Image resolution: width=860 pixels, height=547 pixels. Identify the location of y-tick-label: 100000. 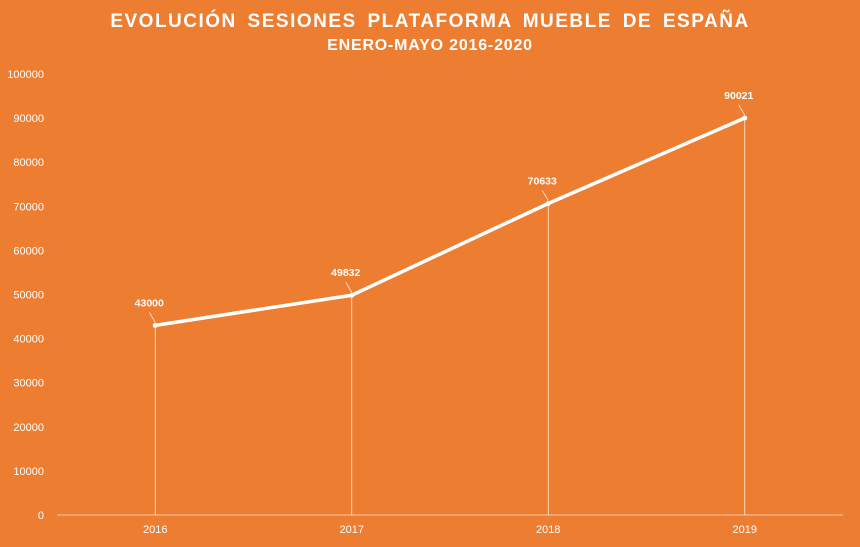
(25, 75).